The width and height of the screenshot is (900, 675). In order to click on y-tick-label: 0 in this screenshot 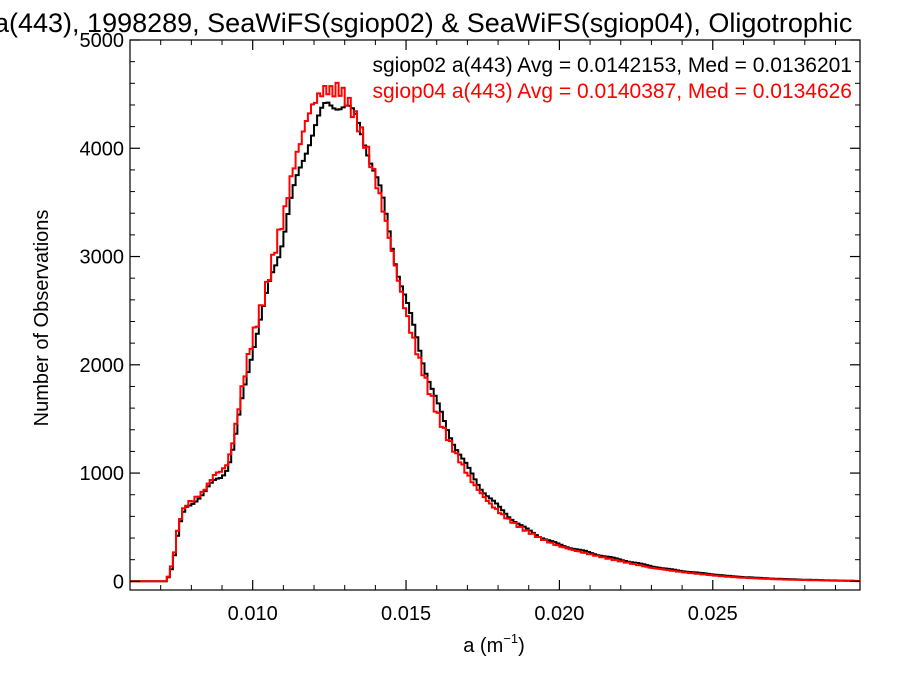, I will do `click(118, 582)`.